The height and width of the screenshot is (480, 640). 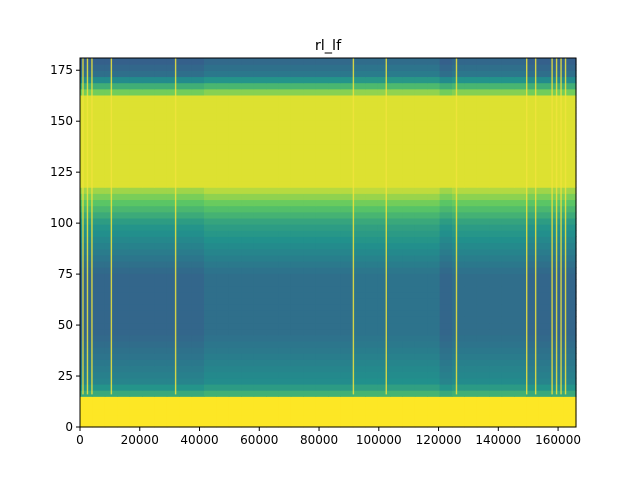 What do you see at coordinates (61, 70) in the screenshot?
I see `y-tick-label: 175` at bounding box center [61, 70].